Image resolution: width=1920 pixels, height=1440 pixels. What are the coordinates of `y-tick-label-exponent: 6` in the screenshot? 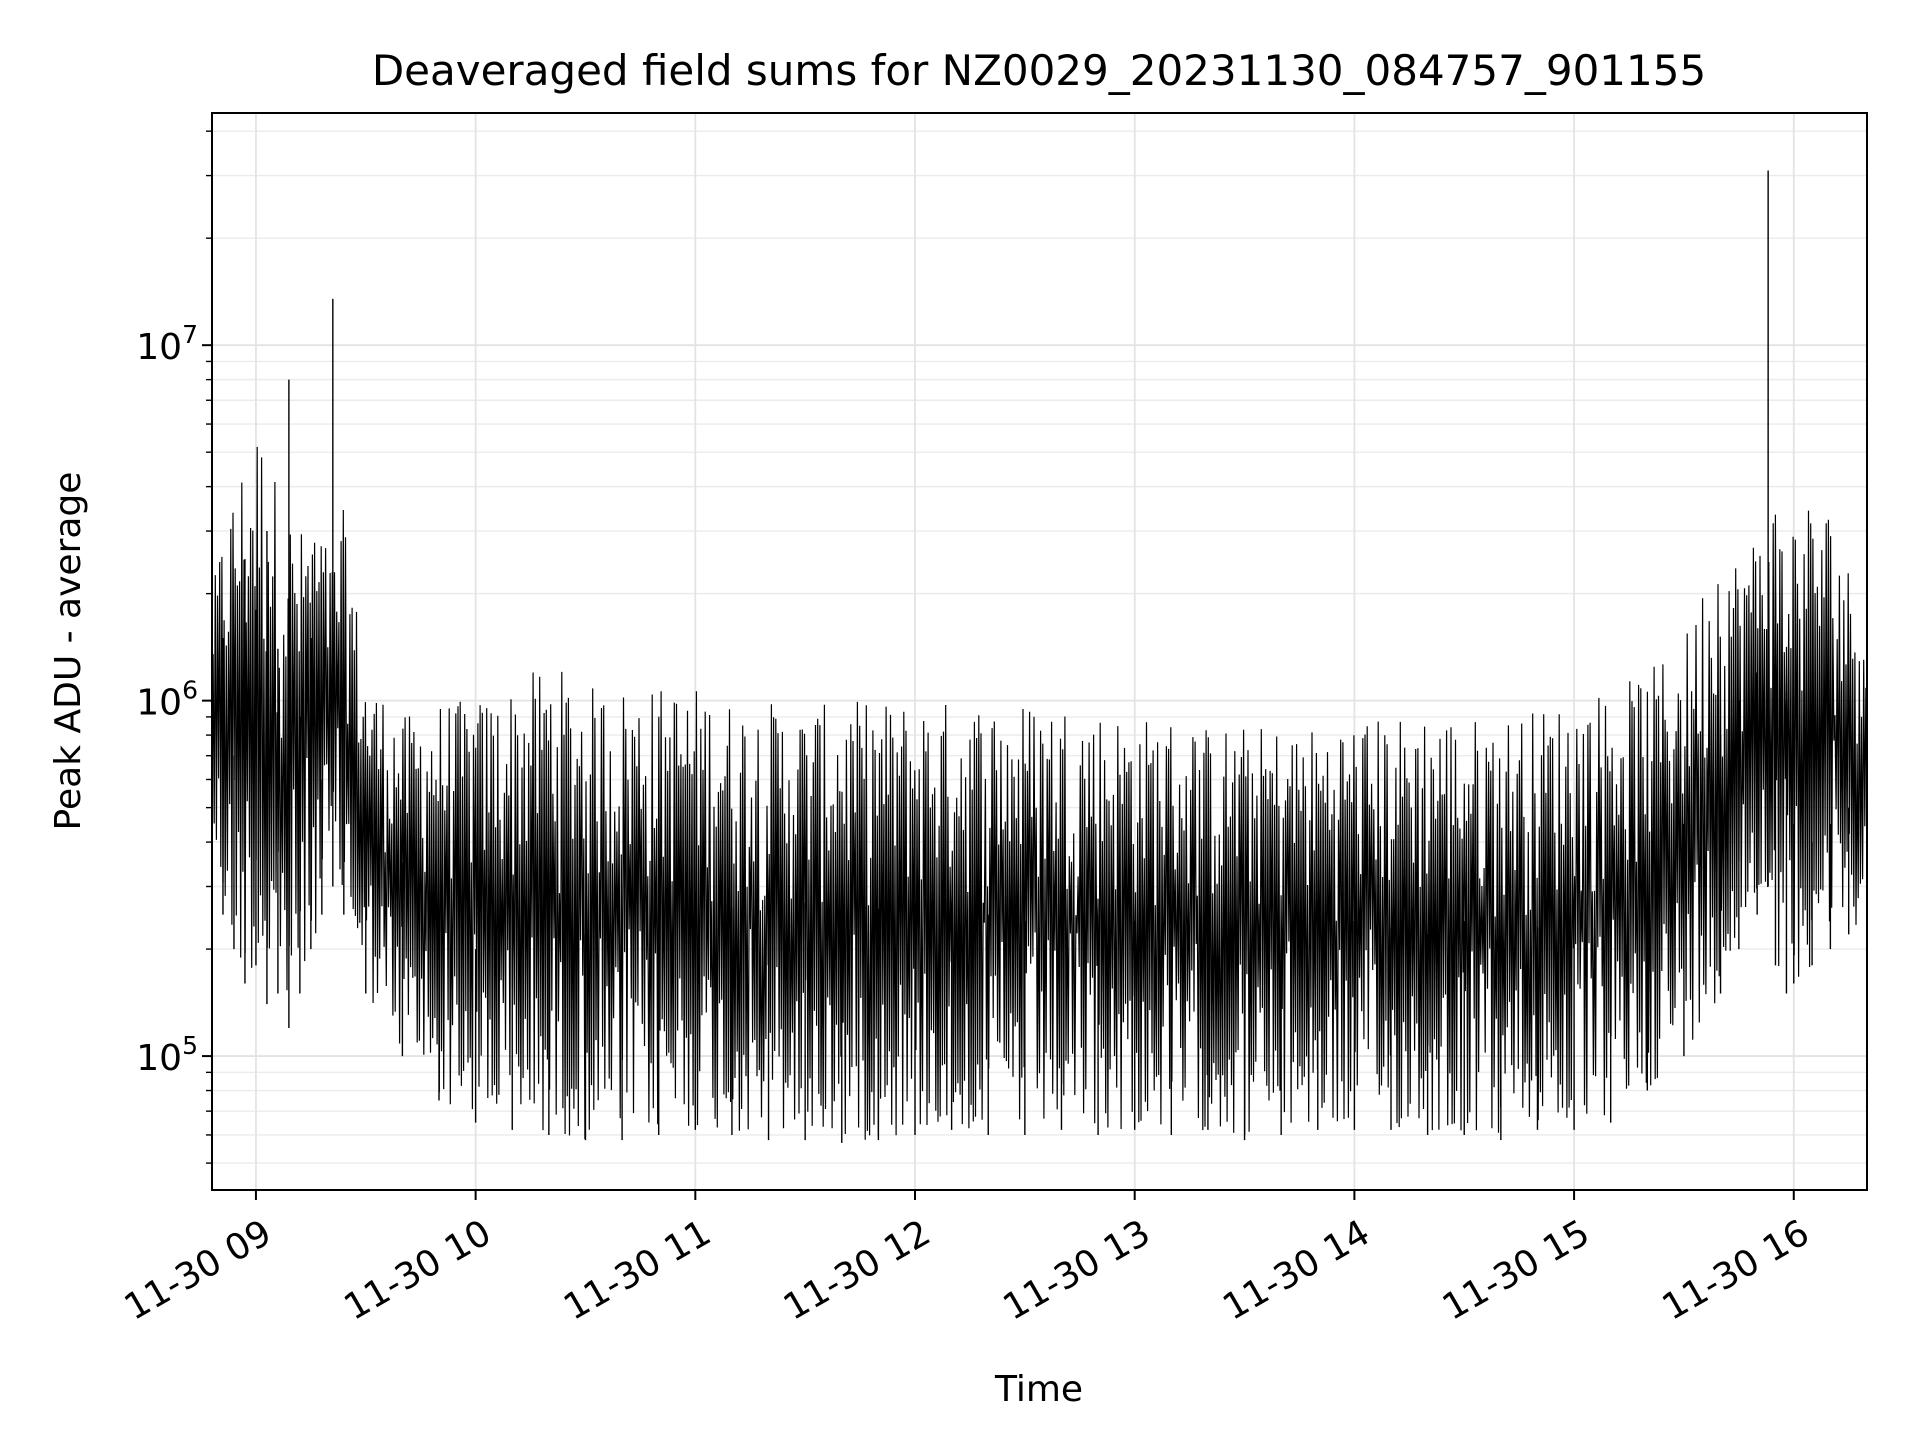 It's located at (190, 690).